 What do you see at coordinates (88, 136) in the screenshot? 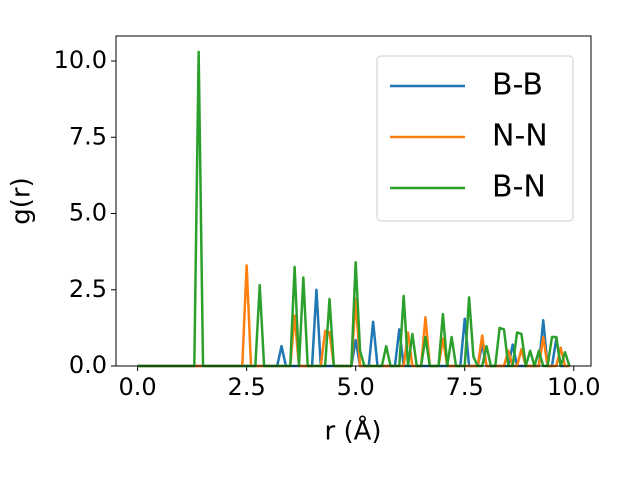
I see `y-tick-label: 7.5` at bounding box center [88, 136].